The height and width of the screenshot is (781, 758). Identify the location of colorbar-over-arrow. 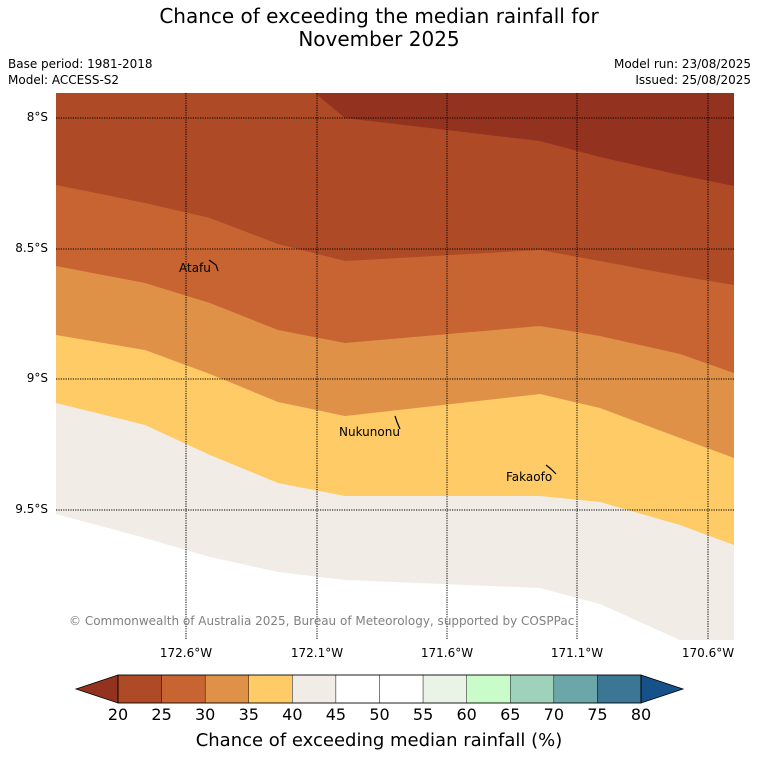
(662, 689).